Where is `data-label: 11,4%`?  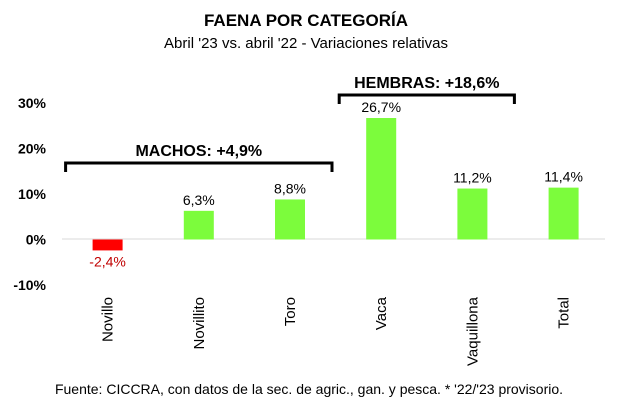
data-label: 11,4% is located at coordinates (563, 177).